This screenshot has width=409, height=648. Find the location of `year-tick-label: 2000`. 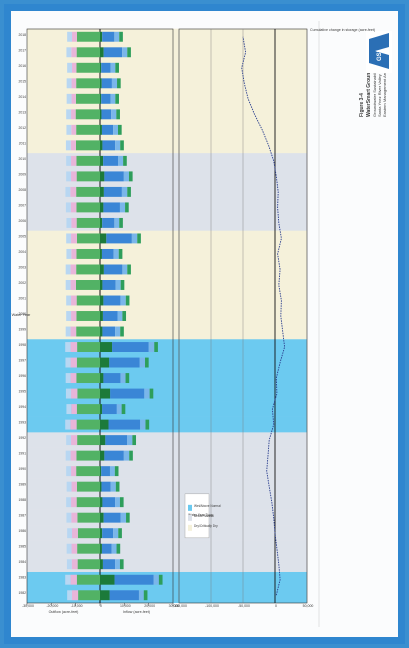

year-tick-label: 2000 is located at coordinates (22, 314).